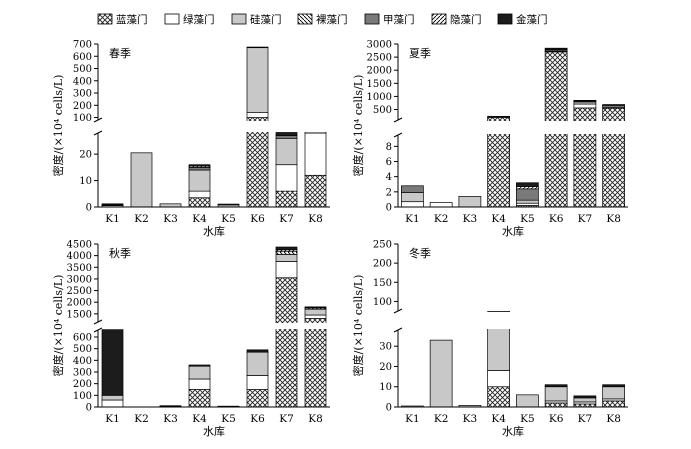 The height and width of the screenshot is (449, 691). What do you see at coordinates (379, 97) in the screenshot?
I see `y-tick-label: 1000` at bounding box center [379, 97].